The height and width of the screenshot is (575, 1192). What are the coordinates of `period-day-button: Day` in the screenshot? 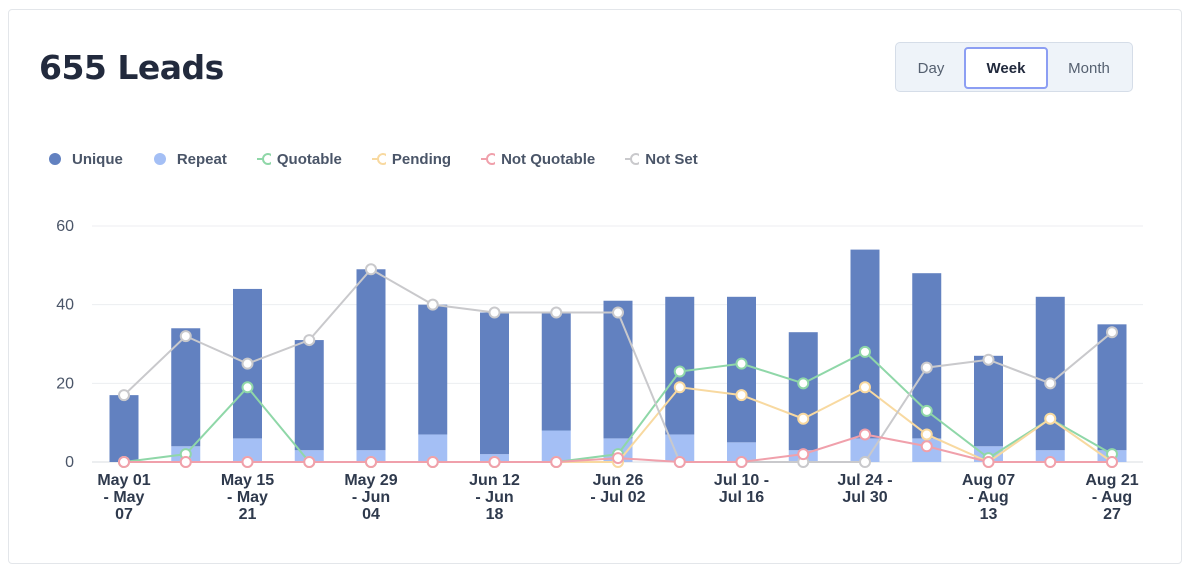 It's located at (931, 68).